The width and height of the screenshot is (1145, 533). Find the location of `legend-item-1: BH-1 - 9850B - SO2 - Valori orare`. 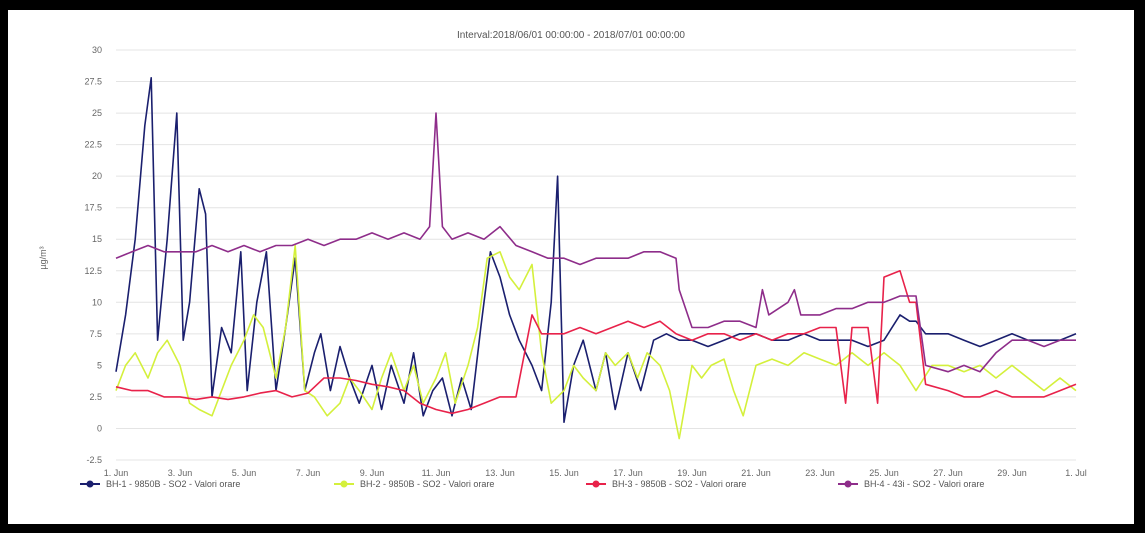

legend-item-1: BH-1 - 9850B - SO2 - Valori orare is located at coordinates (160, 484).